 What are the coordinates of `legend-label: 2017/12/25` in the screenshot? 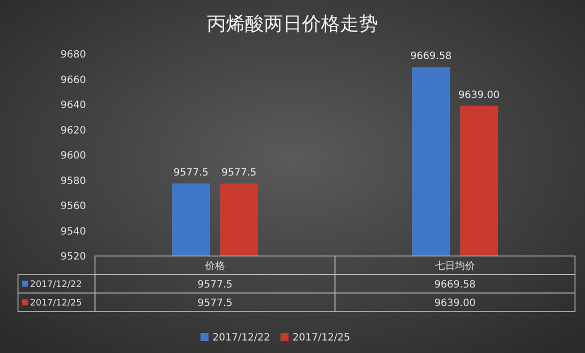 It's located at (321, 338).